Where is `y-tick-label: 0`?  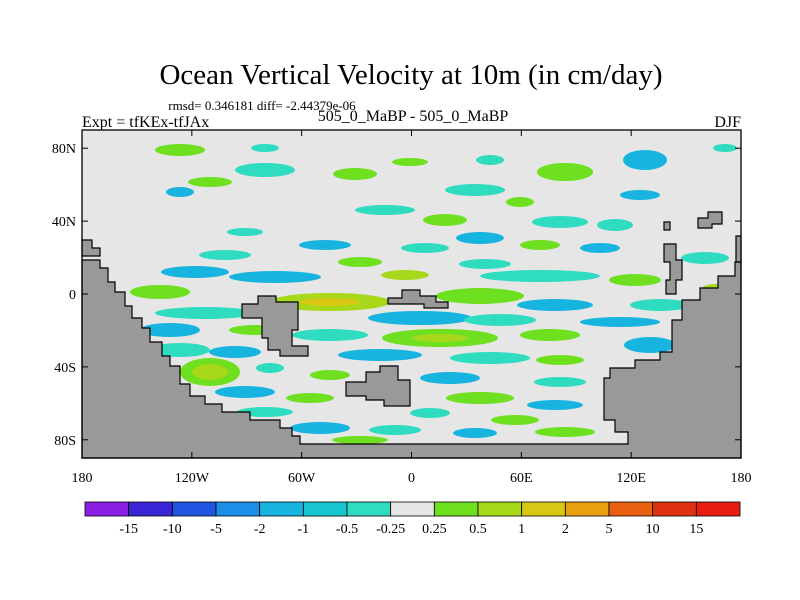
y-tick-label: 0 is located at coordinates (72, 295).